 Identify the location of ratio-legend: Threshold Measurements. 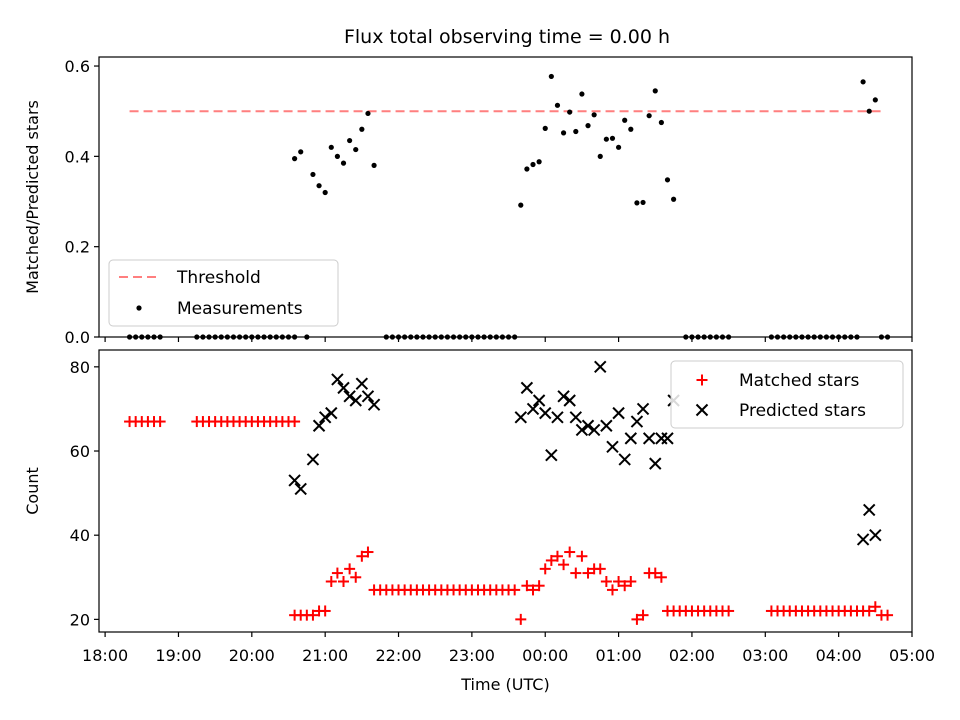
(223, 293).